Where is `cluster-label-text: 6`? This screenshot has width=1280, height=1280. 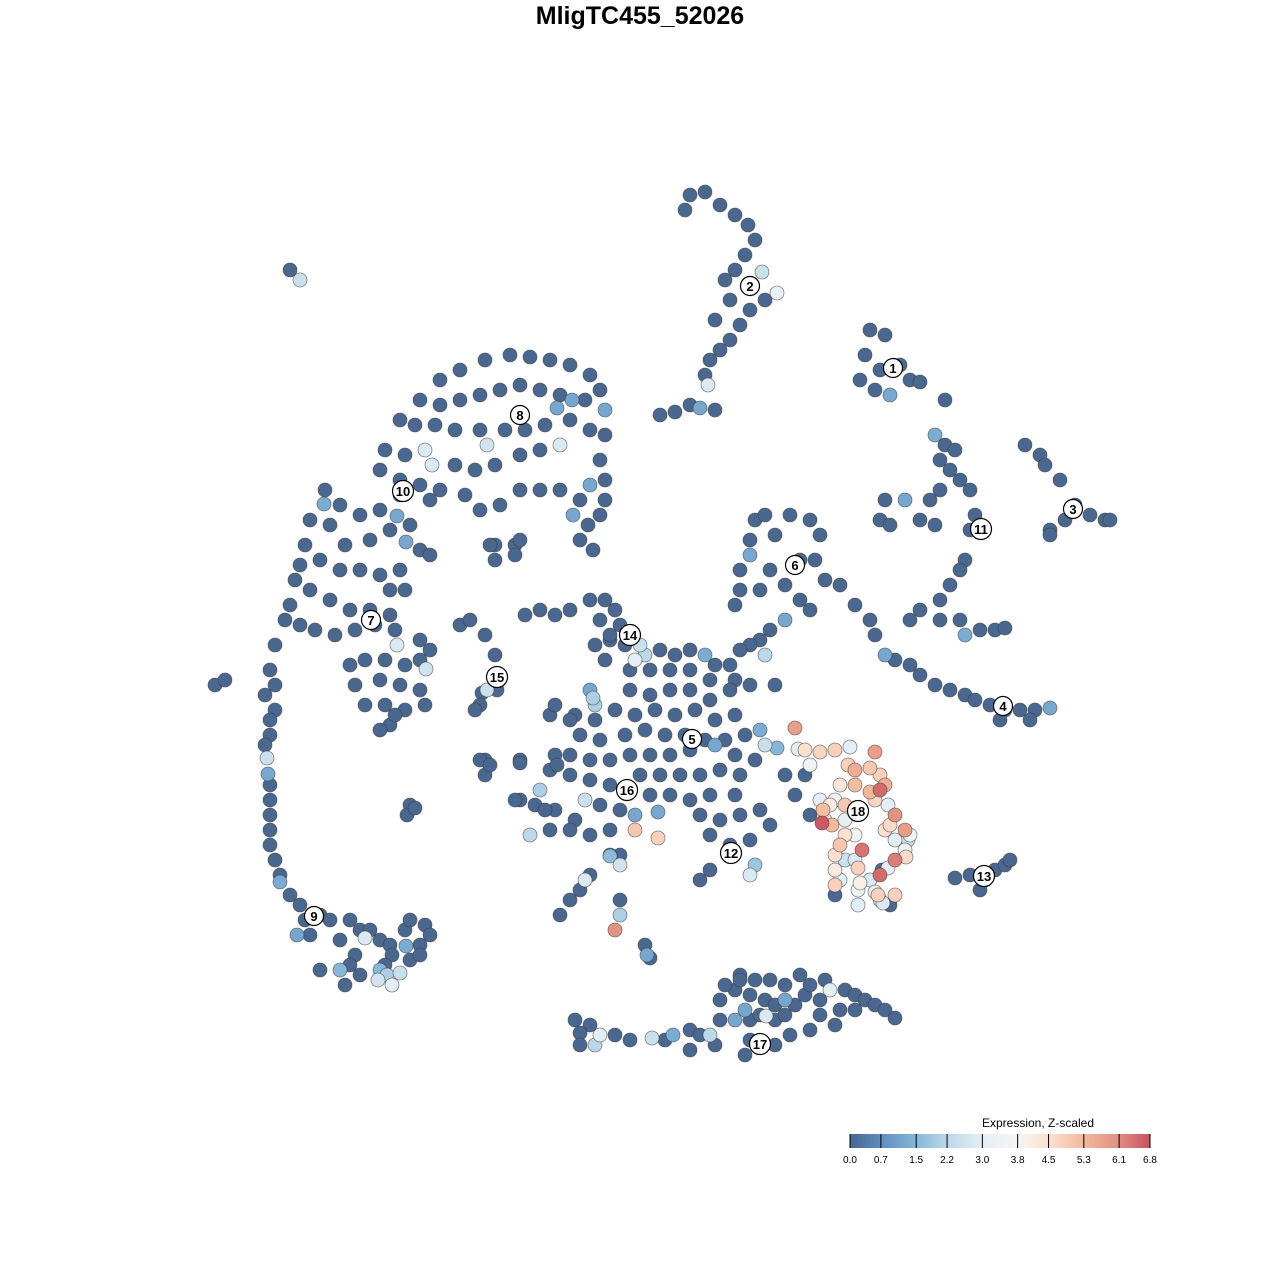
cluster-label-text: 6 is located at coordinates (794, 565).